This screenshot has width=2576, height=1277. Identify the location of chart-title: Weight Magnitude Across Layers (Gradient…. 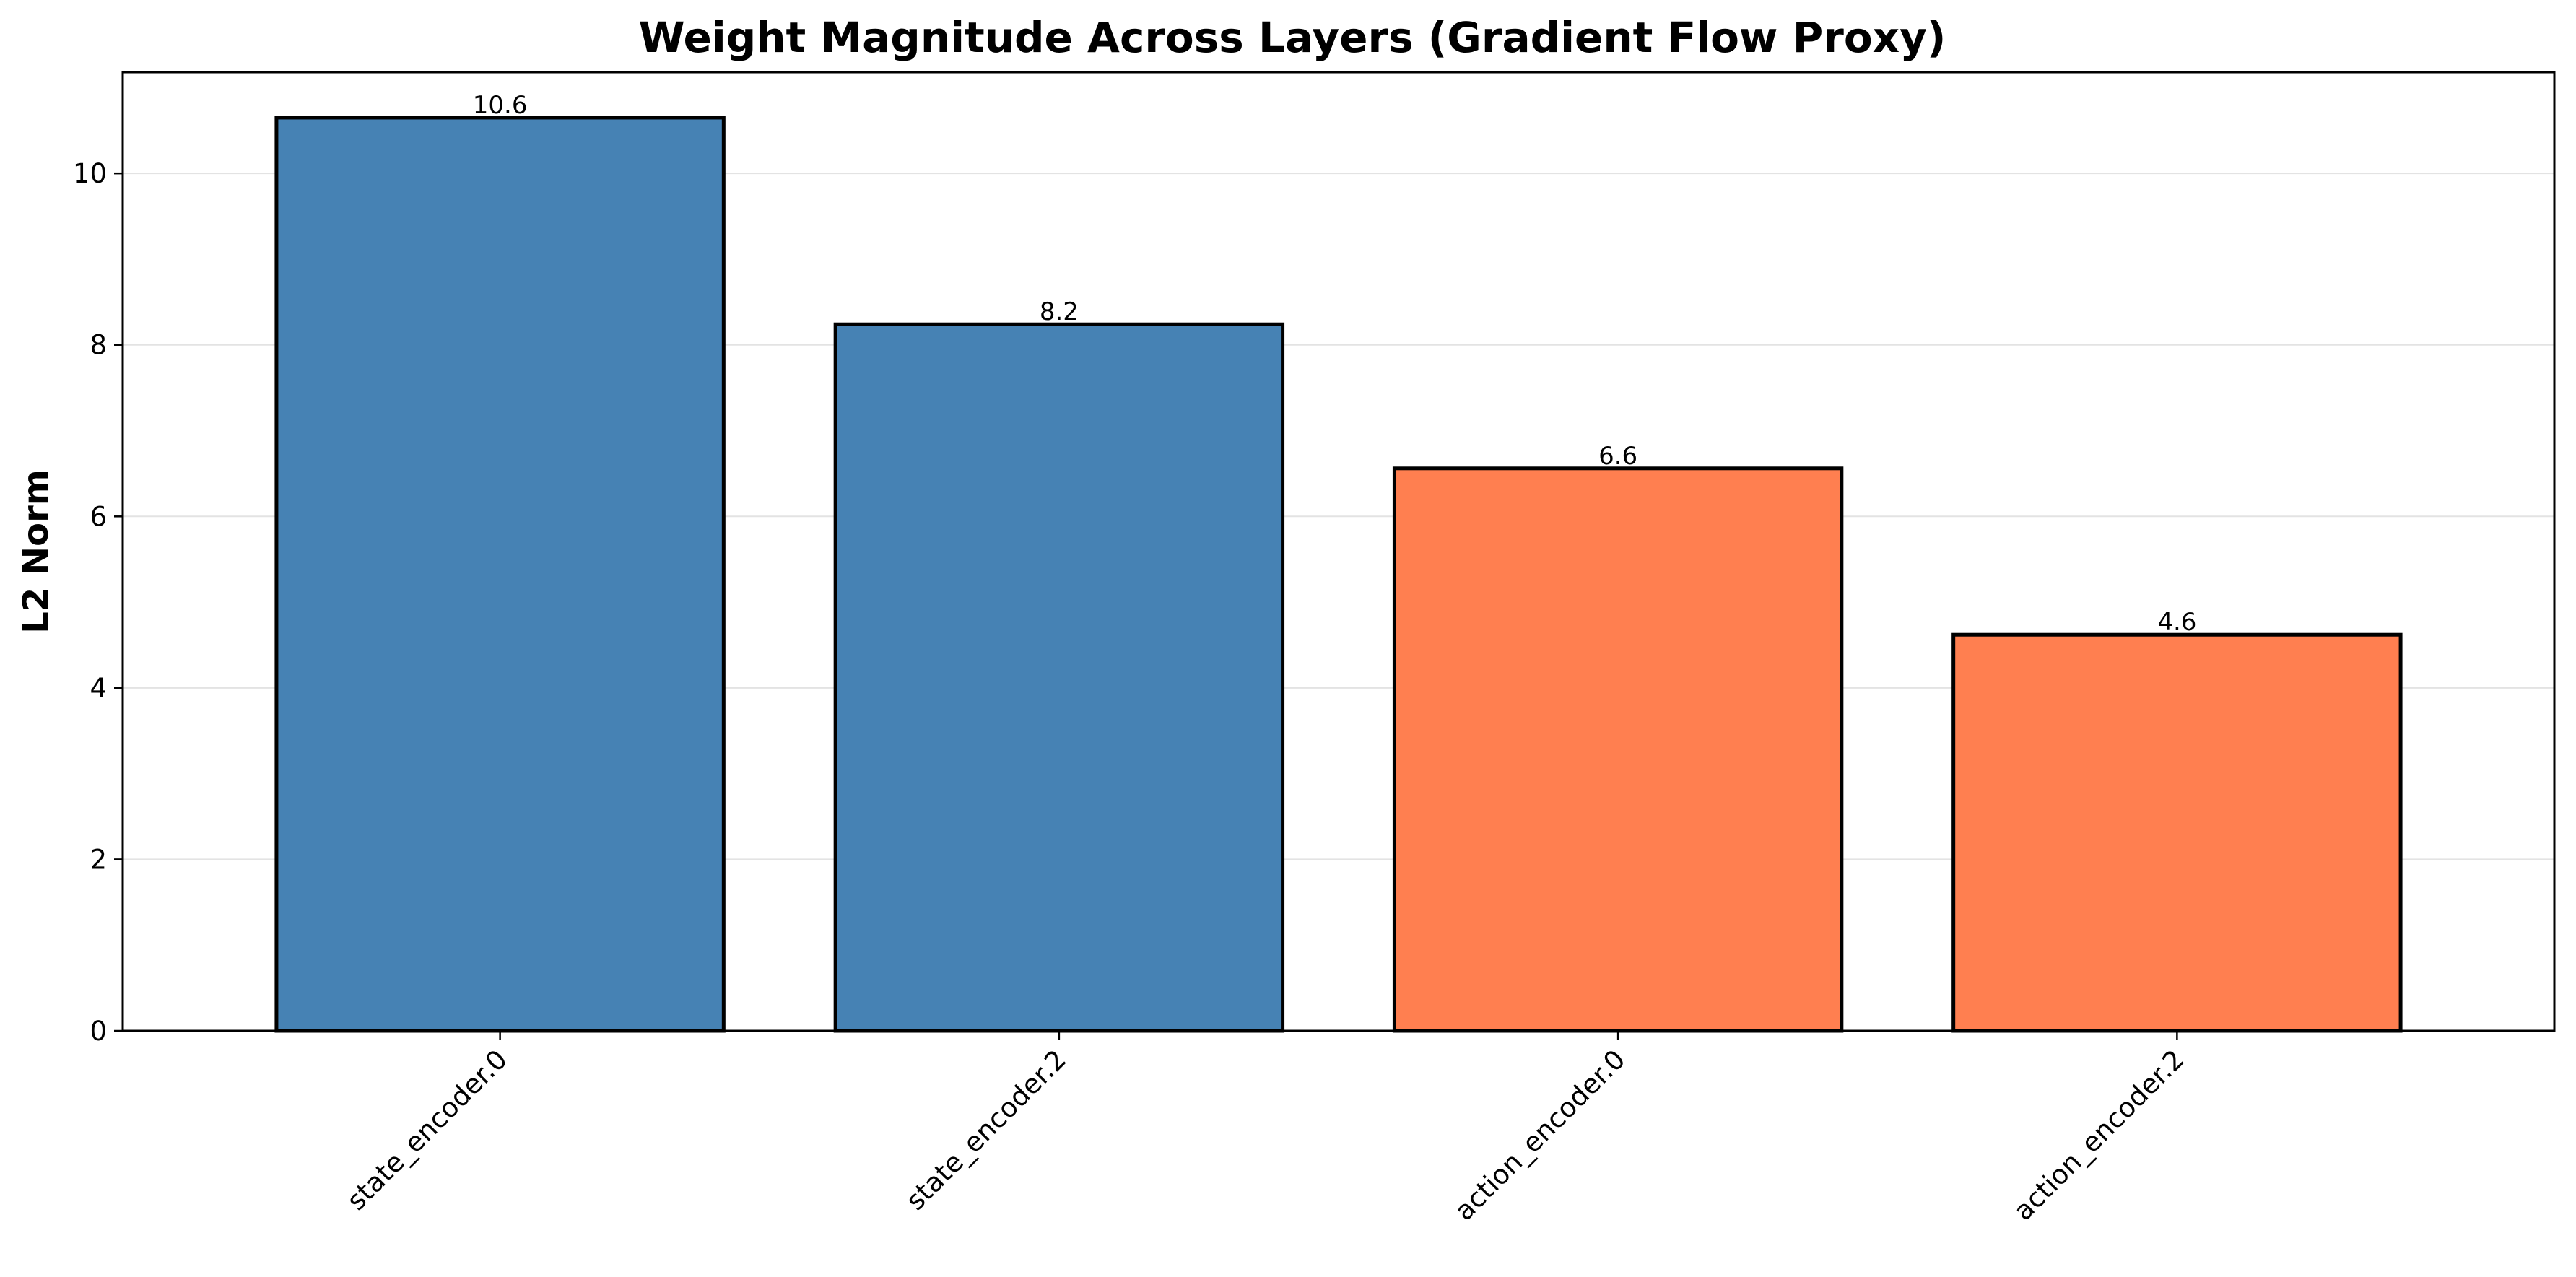
(1292, 37).